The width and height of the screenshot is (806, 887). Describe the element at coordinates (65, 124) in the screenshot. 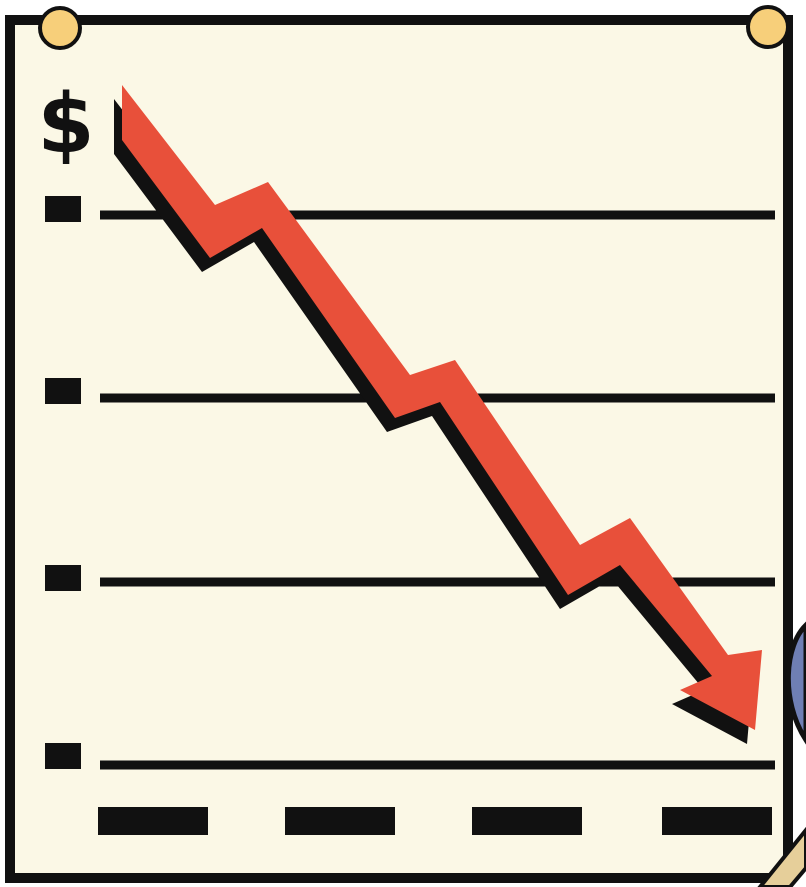

I see `currency-symbol: $` at that location.